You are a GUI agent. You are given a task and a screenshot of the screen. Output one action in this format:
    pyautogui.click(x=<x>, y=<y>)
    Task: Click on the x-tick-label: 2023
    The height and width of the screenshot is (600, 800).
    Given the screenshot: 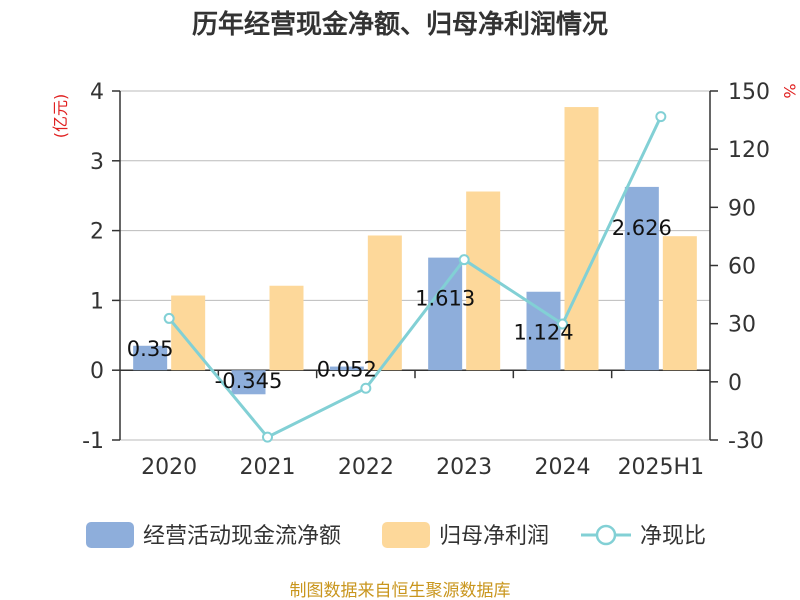 What is the action you would take?
    pyautogui.click(x=464, y=467)
    